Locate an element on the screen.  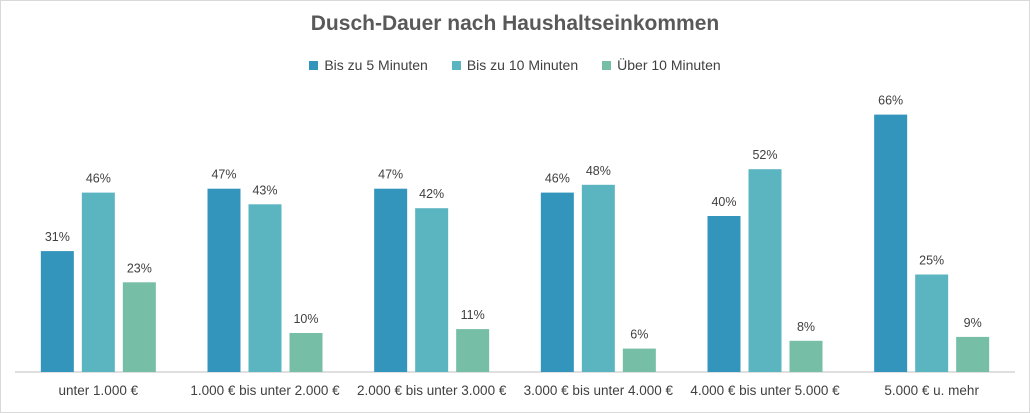
data-label: 31% is located at coordinates (57, 237).